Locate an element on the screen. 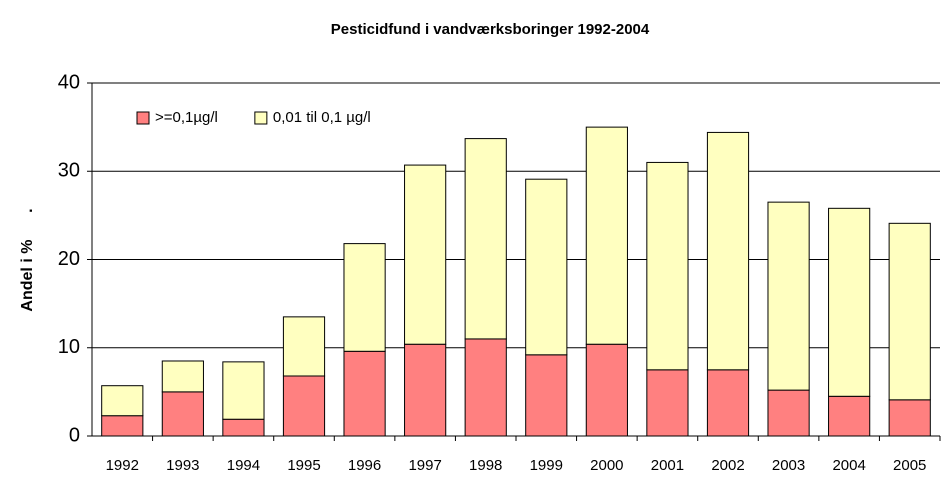 Image resolution: width=947 pixels, height=478 pixels. x-tick-label: 1996 is located at coordinates (364, 465).